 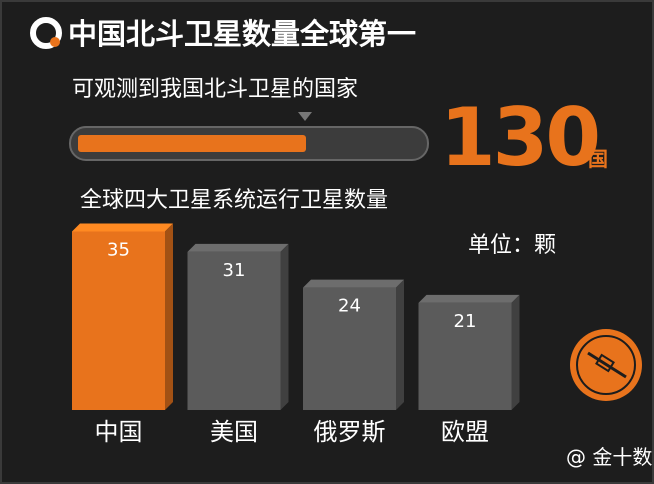 I want to click on icon-satellite, so click(x=605, y=363).